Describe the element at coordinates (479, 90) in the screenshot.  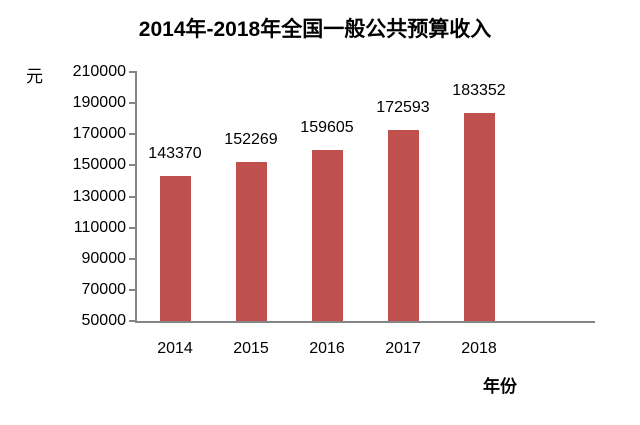
I see `bar-value-label: 183352` at that location.